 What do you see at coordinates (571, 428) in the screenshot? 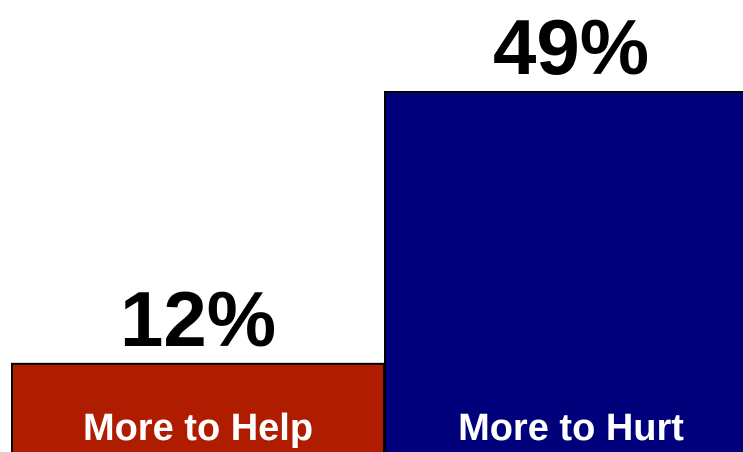
I see `category-label: More to Hurt` at bounding box center [571, 428].